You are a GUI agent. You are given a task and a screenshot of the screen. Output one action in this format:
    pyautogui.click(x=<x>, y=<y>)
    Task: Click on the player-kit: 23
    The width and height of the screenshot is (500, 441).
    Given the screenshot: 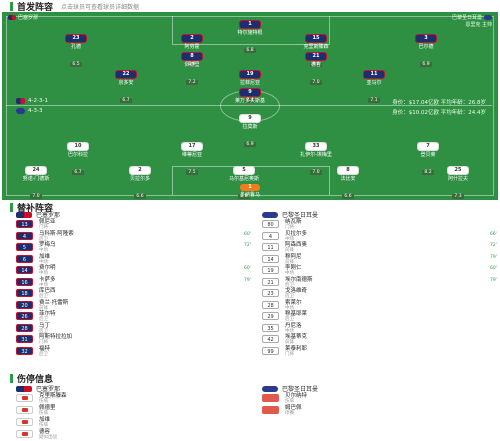 What is the action you would take?
    pyautogui.click(x=76, y=38)
    